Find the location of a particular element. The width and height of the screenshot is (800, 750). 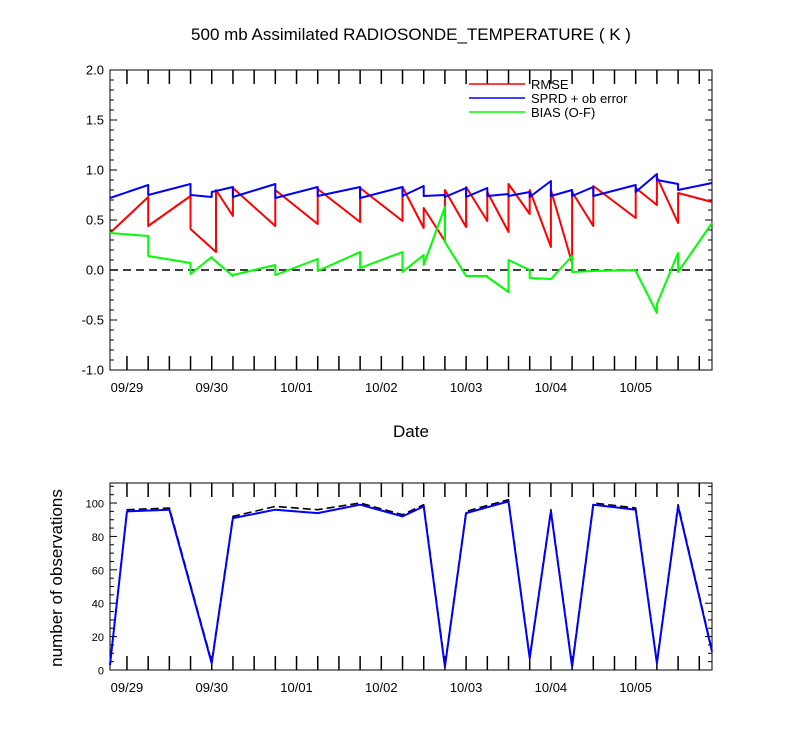

top-x-tick-labels: 09/29 09/30 10/01 10/02 10/03 10/04 10/05 is located at coordinates (381, 387).